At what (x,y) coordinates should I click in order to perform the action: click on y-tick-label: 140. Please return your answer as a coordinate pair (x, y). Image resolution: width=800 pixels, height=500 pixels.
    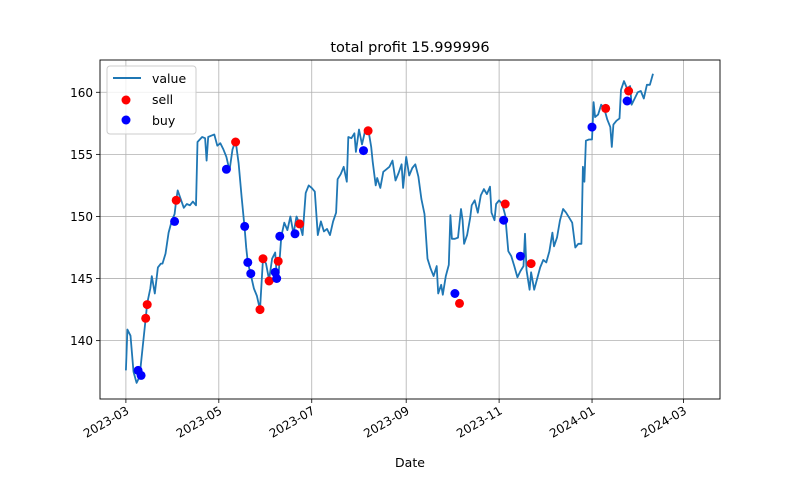
    Looking at the image, I should click on (81, 341).